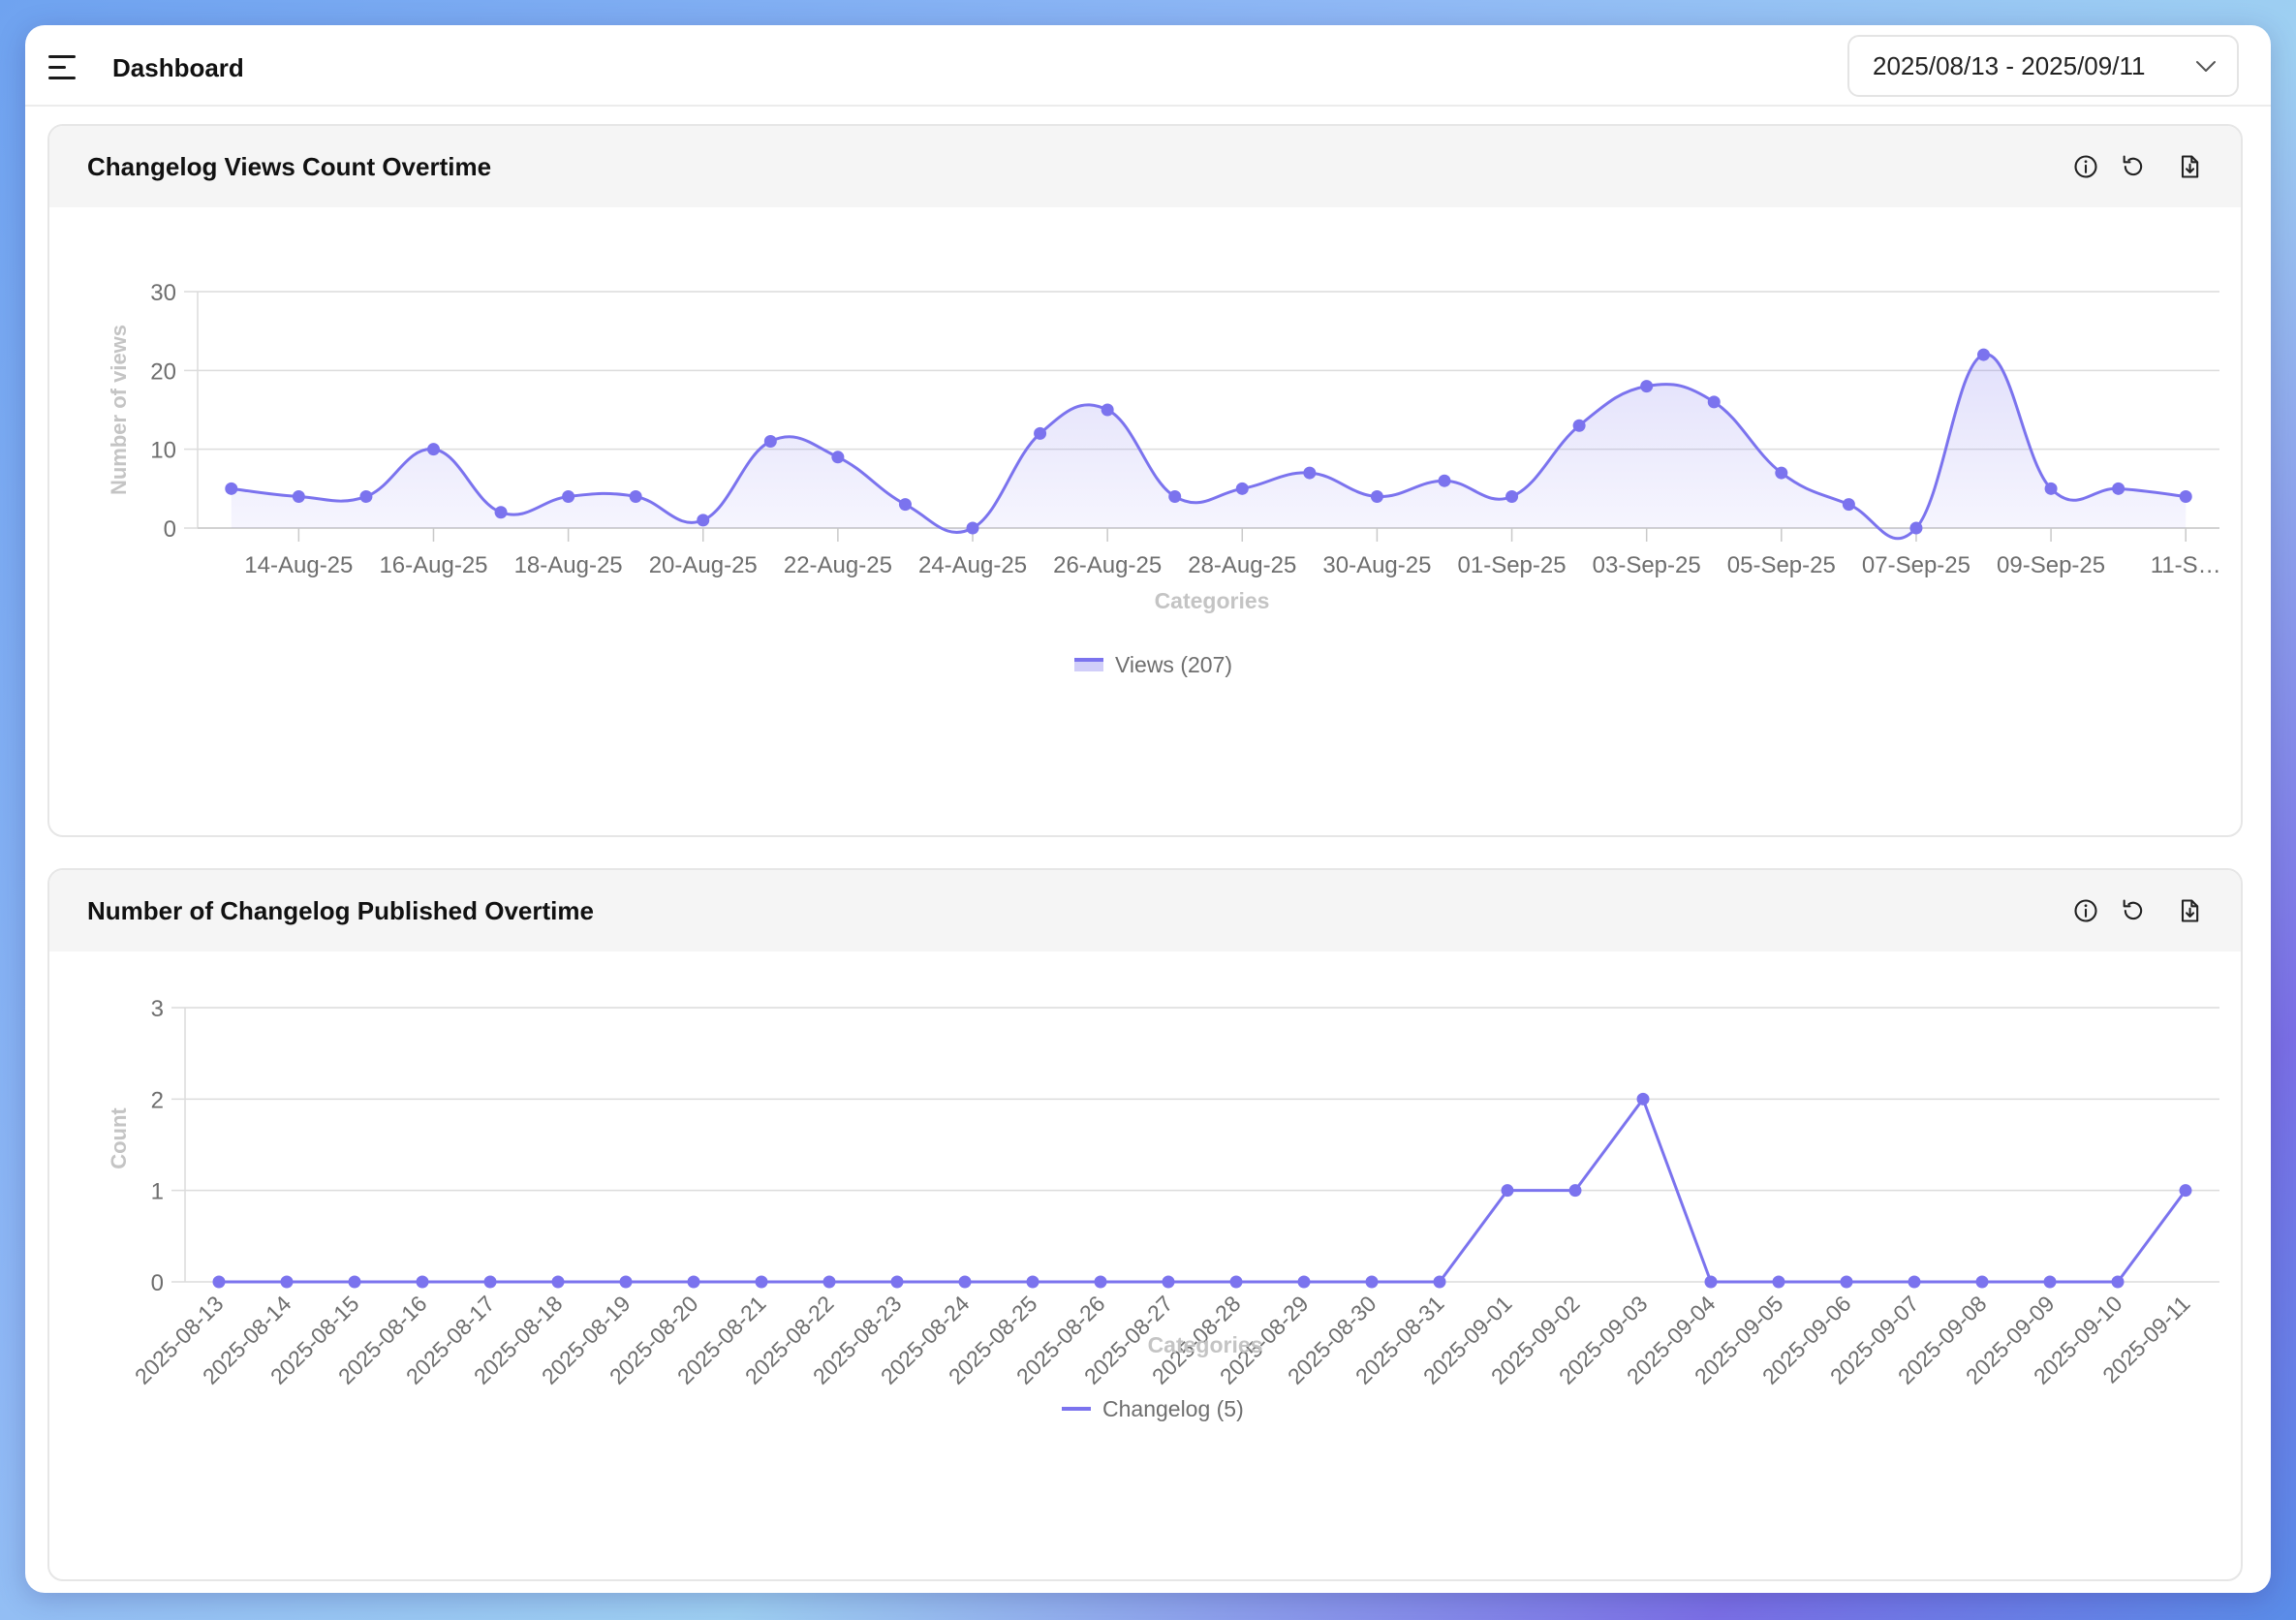 The height and width of the screenshot is (1620, 2296). What do you see at coordinates (2009, 65) in the screenshot?
I see `date-range-value: 2025/08/13 - 2025/09/11` at bounding box center [2009, 65].